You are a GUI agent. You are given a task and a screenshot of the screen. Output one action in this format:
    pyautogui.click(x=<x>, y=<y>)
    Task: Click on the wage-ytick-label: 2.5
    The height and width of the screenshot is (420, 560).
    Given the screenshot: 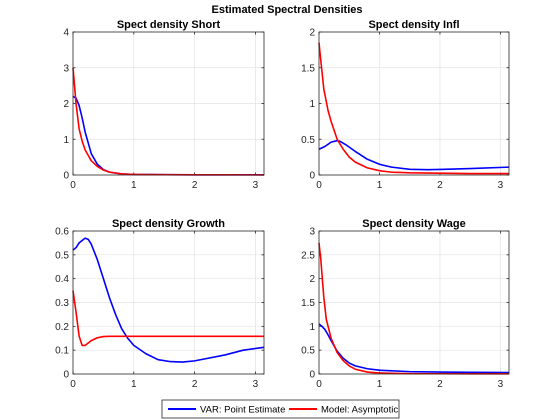 What is the action you would take?
    pyautogui.click(x=308, y=255)
    